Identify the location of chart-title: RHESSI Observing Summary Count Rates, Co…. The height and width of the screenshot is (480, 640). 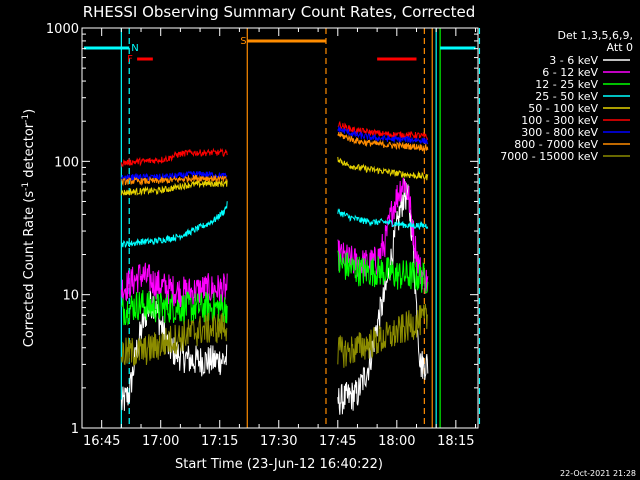
(279, 12).